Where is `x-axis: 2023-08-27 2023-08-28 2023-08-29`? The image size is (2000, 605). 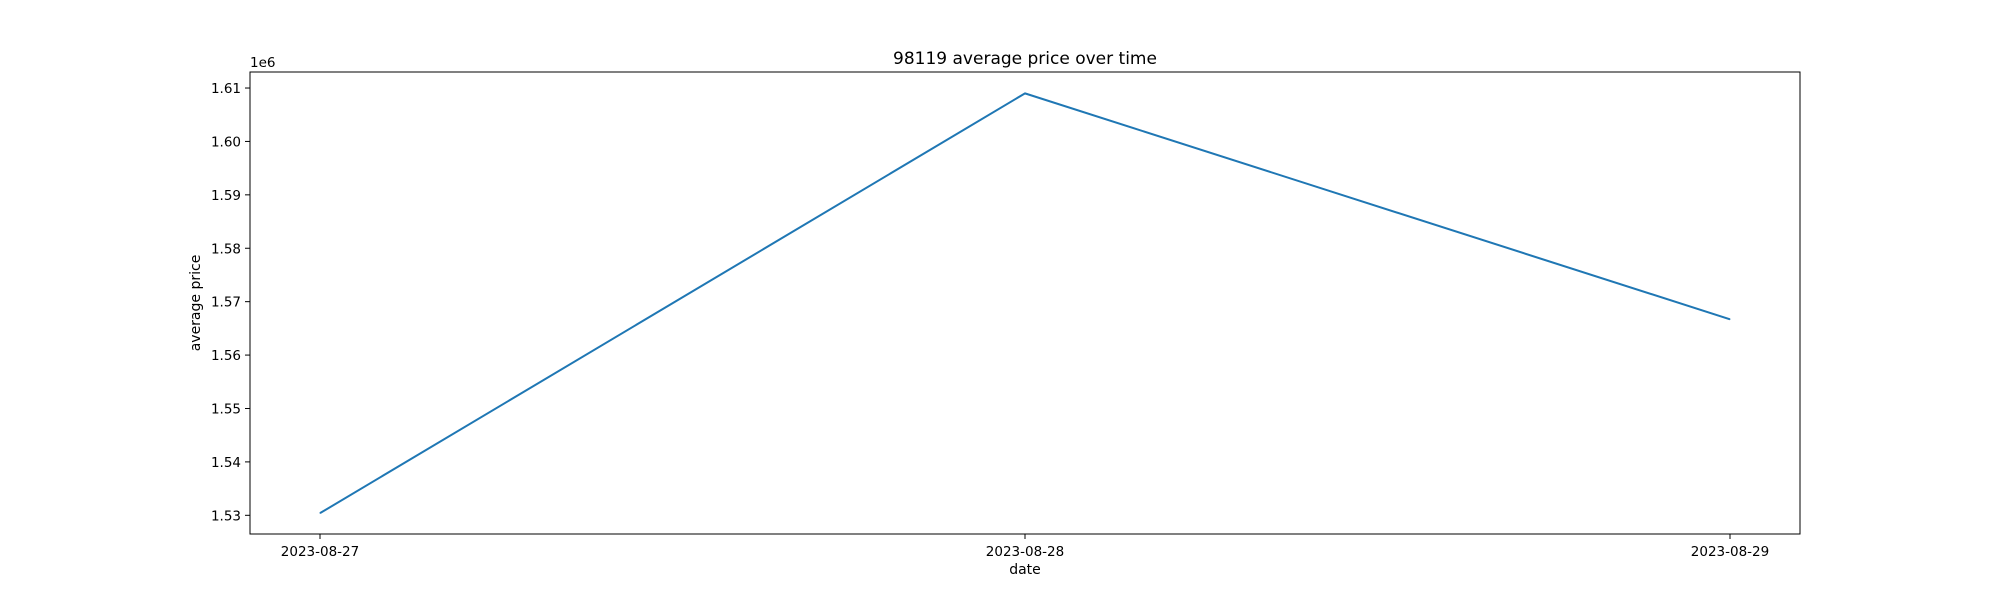 x-axis: 2023-08-27 2023-08-28 2023-08-29 is located at coordinates (1025, 547).